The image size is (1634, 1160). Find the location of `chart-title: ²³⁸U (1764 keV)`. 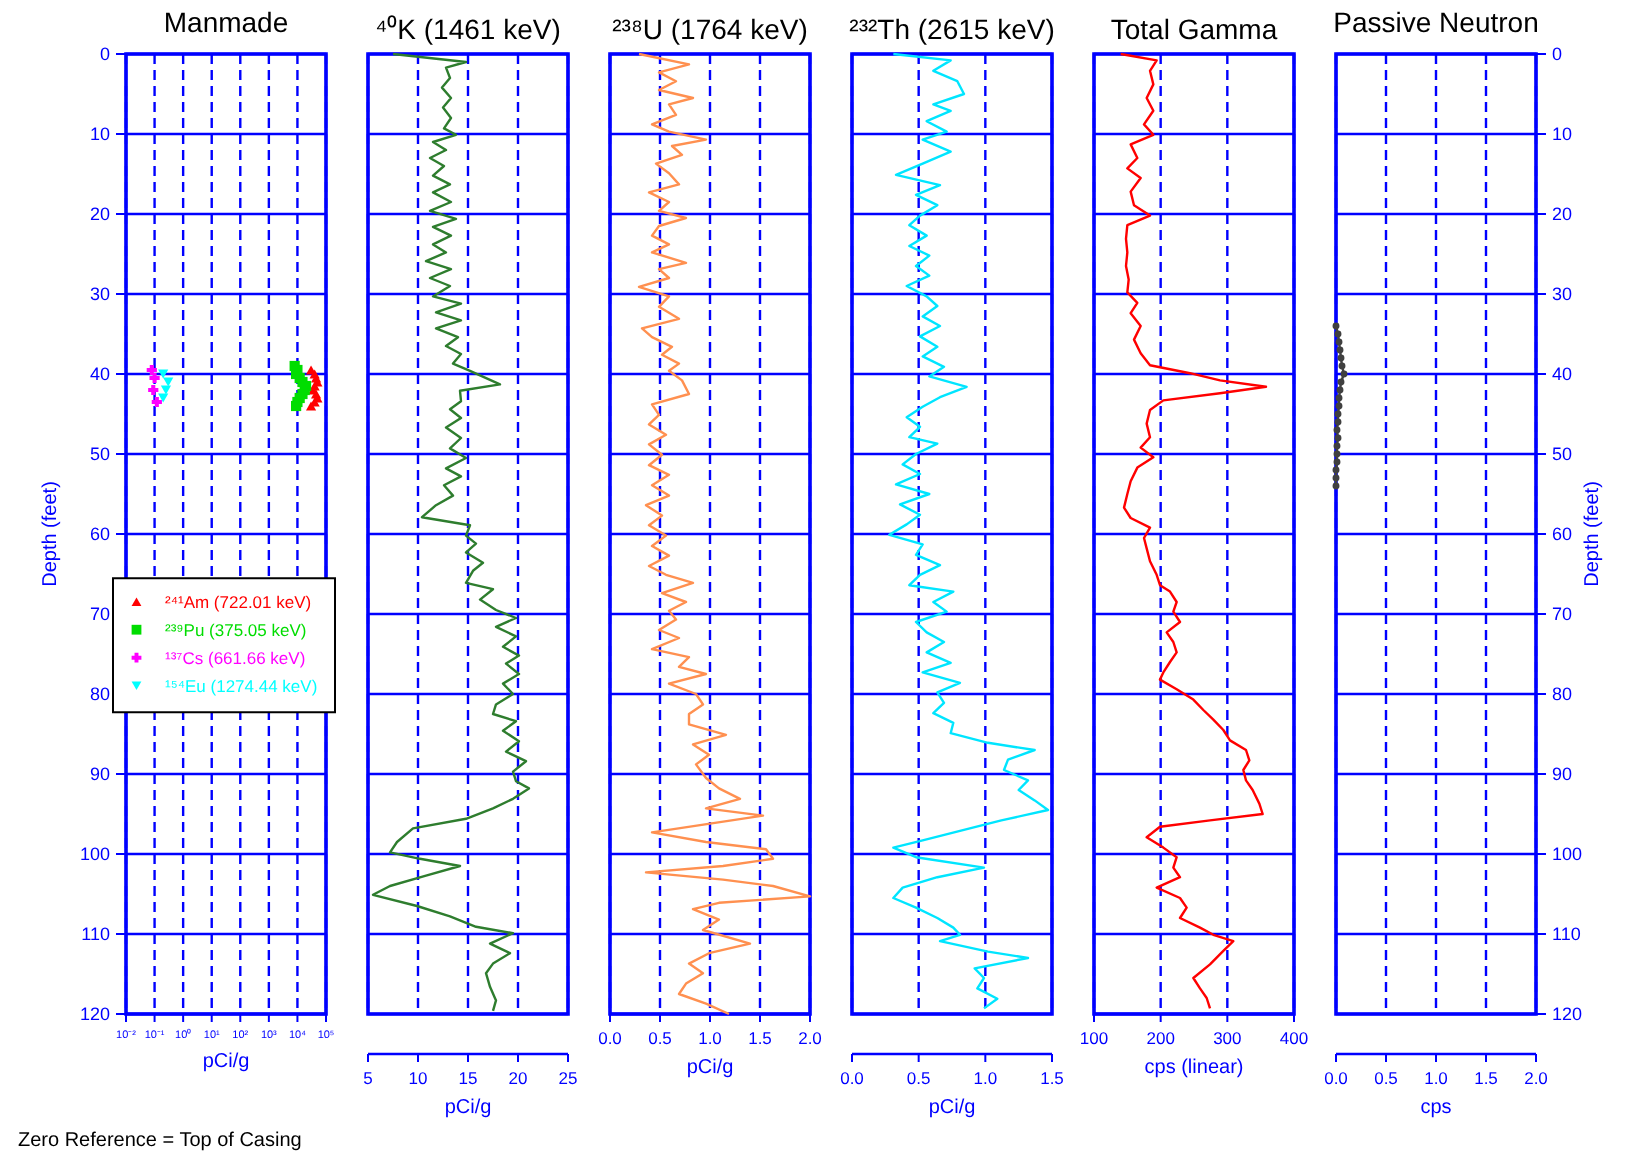

chart-title: ²³⁸U (1764 keV) is located at coordinates (710, 28).